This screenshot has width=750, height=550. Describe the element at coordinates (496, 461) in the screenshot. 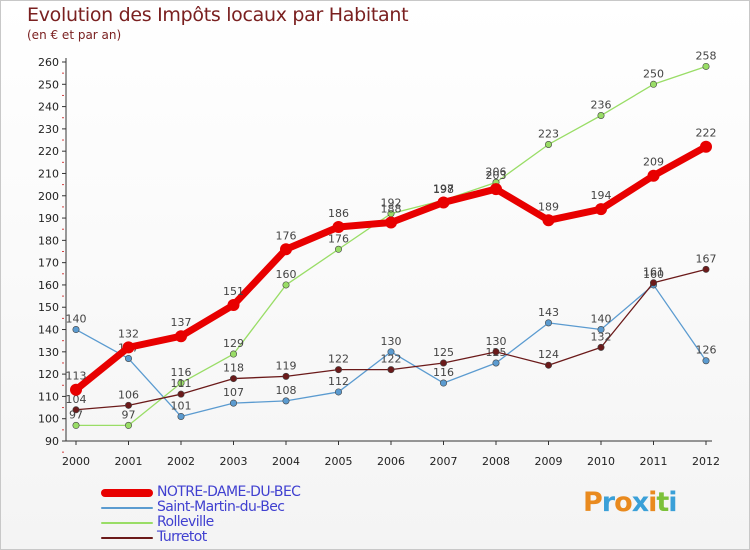

I see `x-tick-label: 2008` at that location.